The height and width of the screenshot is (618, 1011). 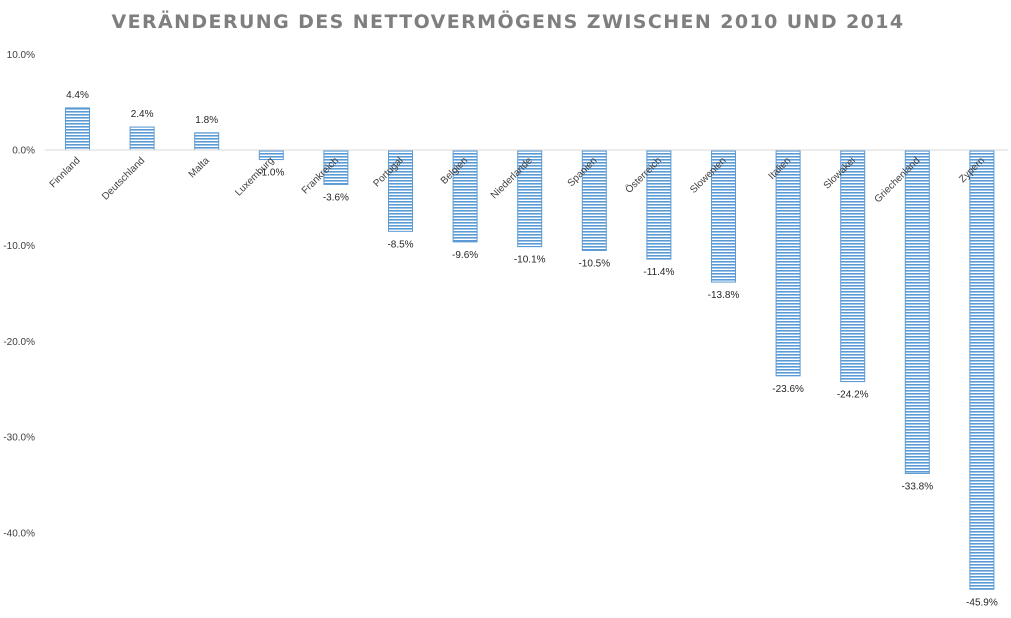 What do you see at coordinates (65, 172) in the screenshot?
I see `category-label: Finnland` at bounding box center [65, 172].